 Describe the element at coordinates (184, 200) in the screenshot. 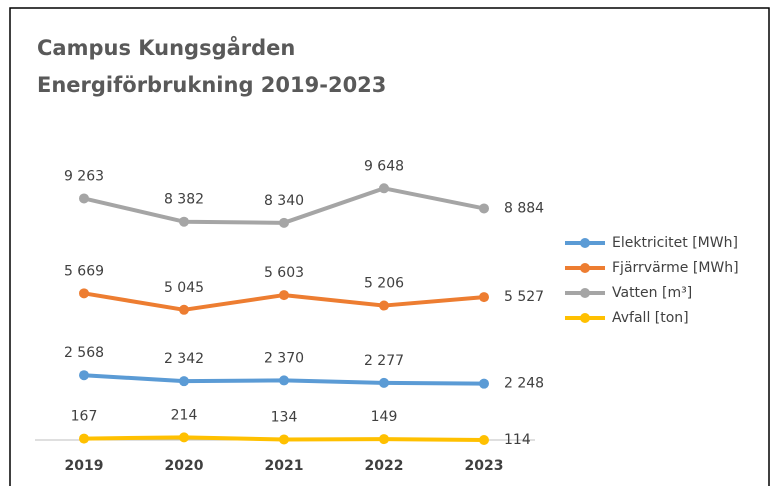

I see `data-label: 8 382` at that location.